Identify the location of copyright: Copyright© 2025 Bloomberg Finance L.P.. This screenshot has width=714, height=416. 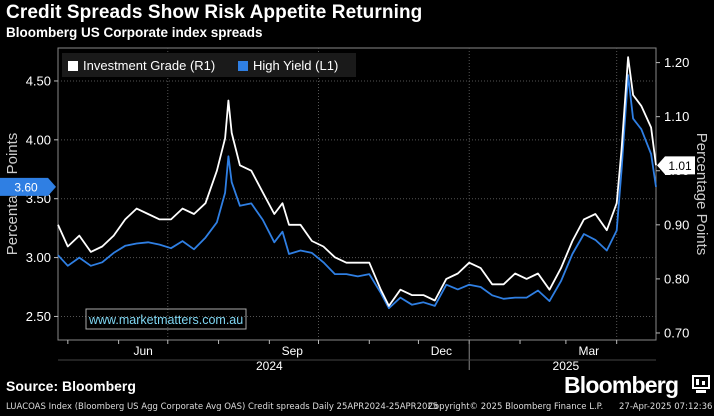
(516, 407).